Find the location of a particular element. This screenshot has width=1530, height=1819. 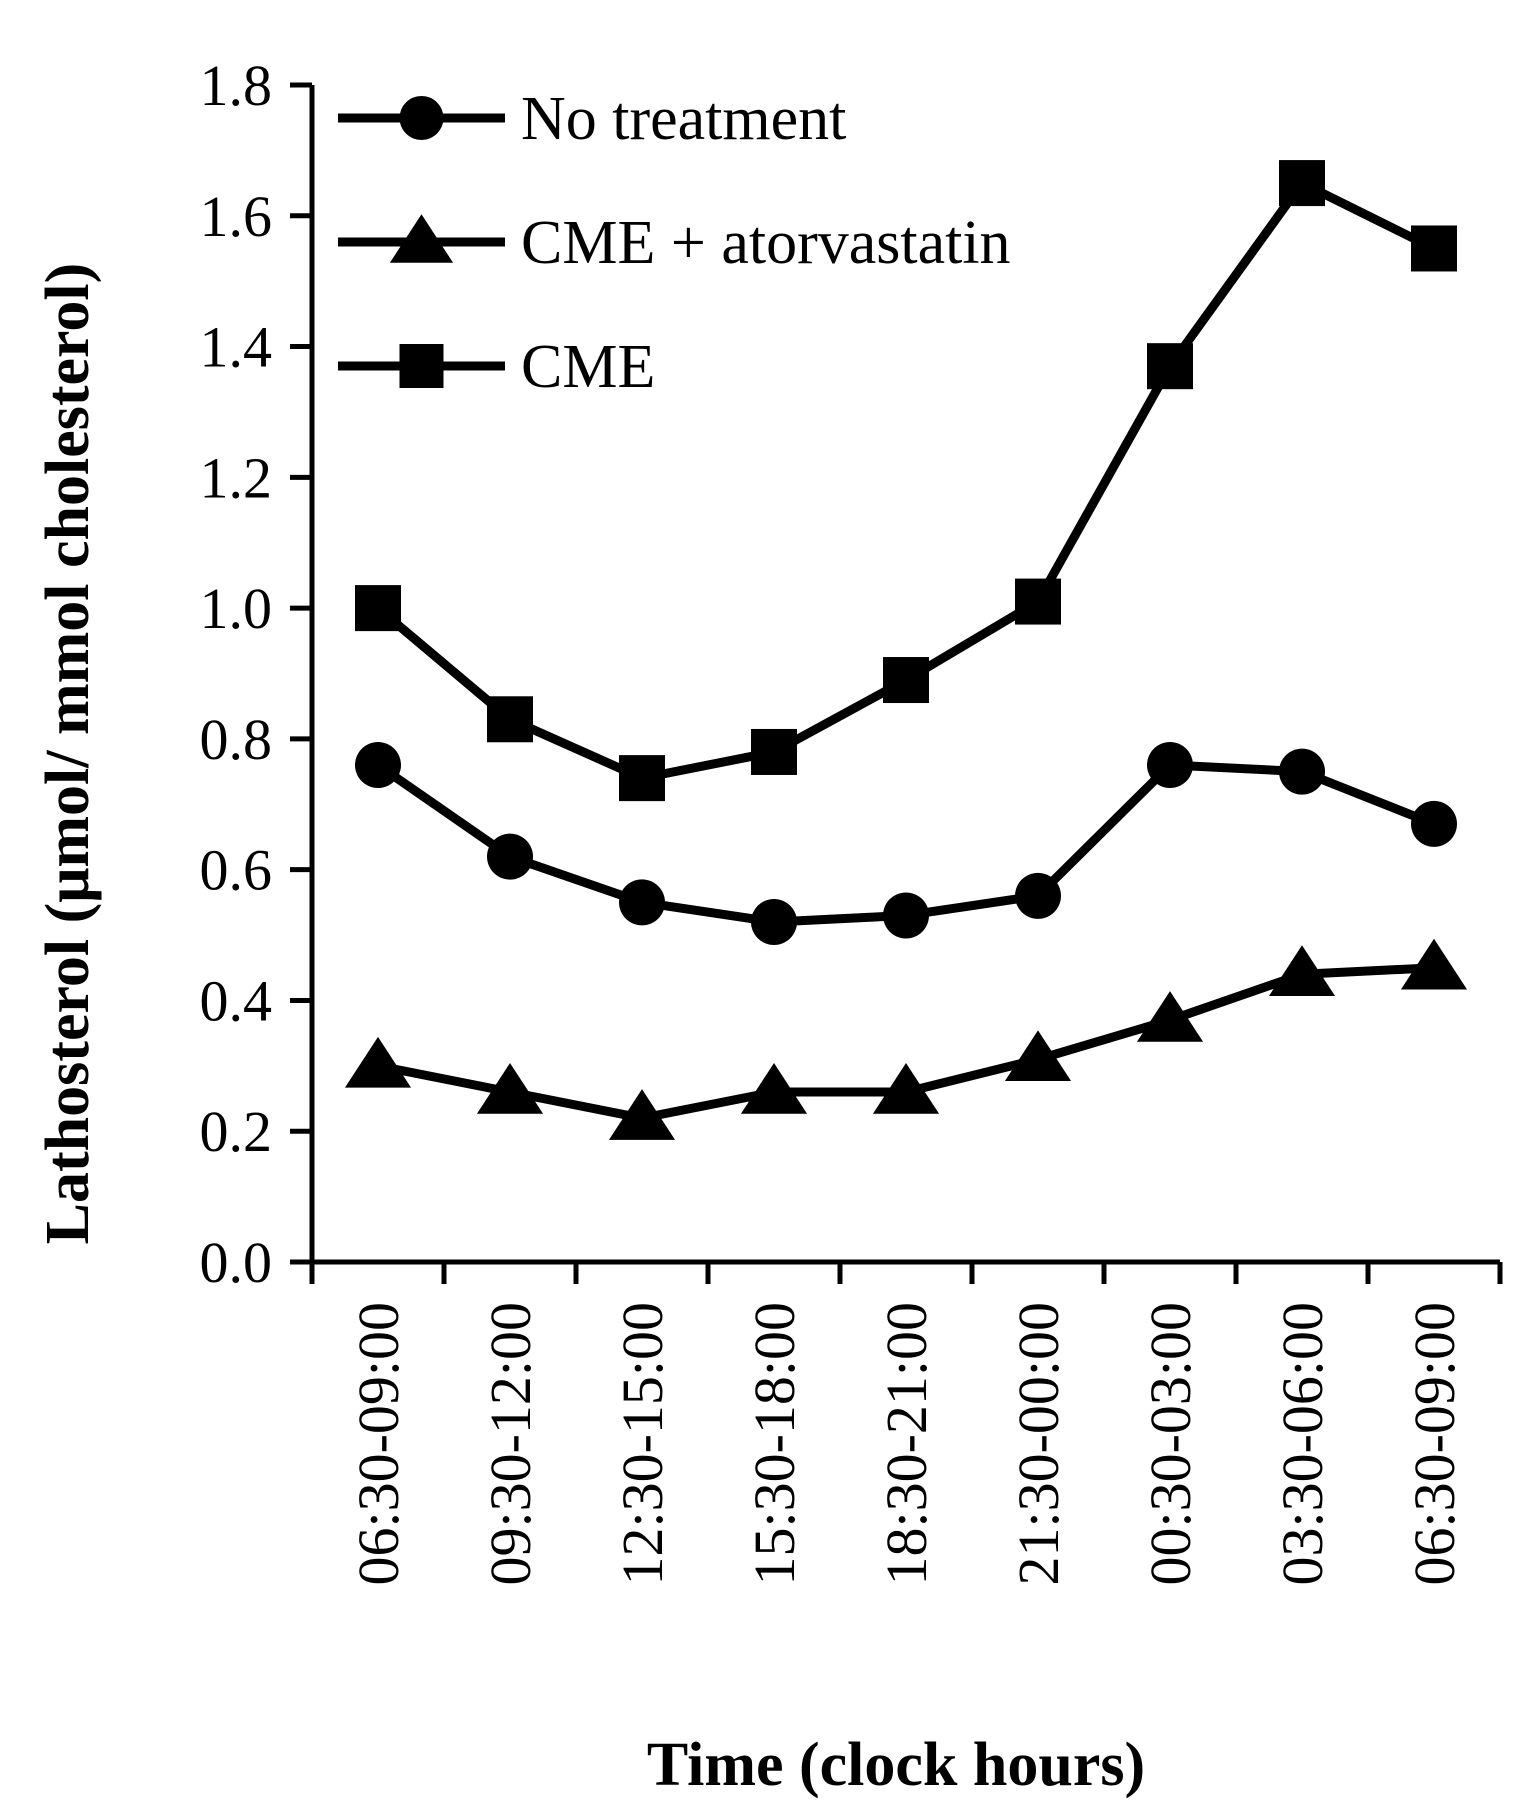

legend-label: CME + atorvastatin is located at coordinates (766, 243).